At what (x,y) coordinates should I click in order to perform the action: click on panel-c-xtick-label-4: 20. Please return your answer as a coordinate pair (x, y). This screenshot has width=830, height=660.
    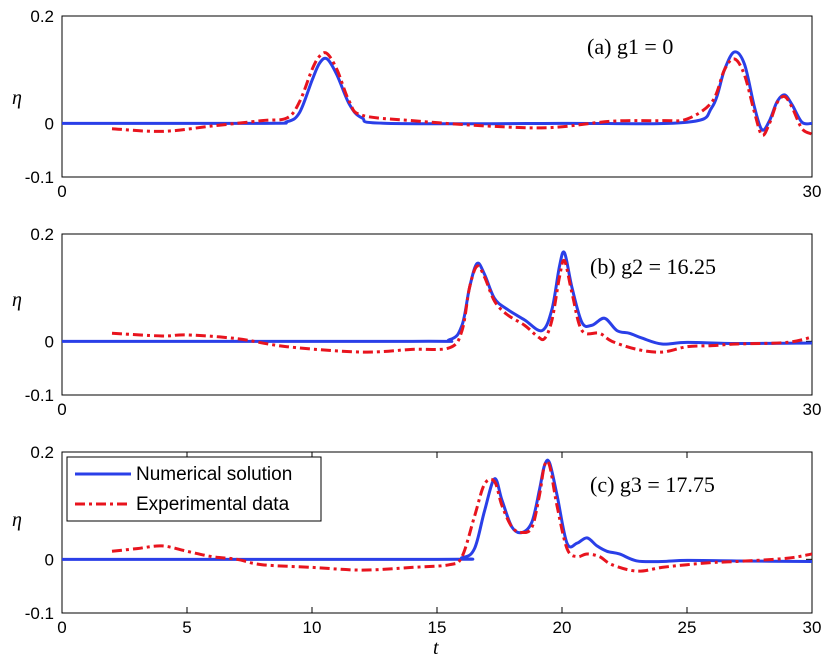
    Looking at the image, I should click on (562, 627).